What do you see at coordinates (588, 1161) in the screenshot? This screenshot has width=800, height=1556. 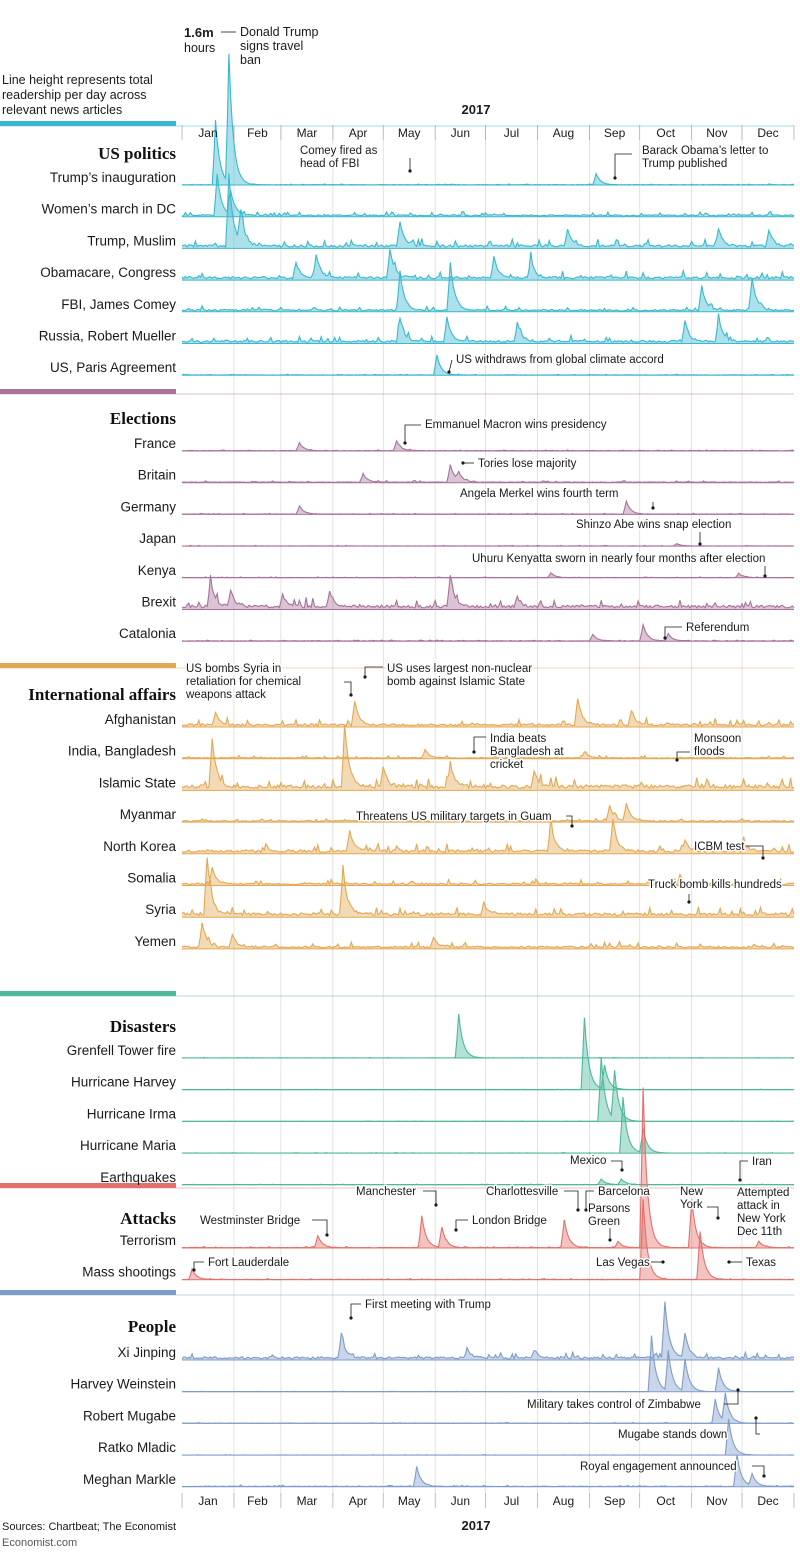 I see `annotation-text: Mexico` at bounding box center [588, 1161].